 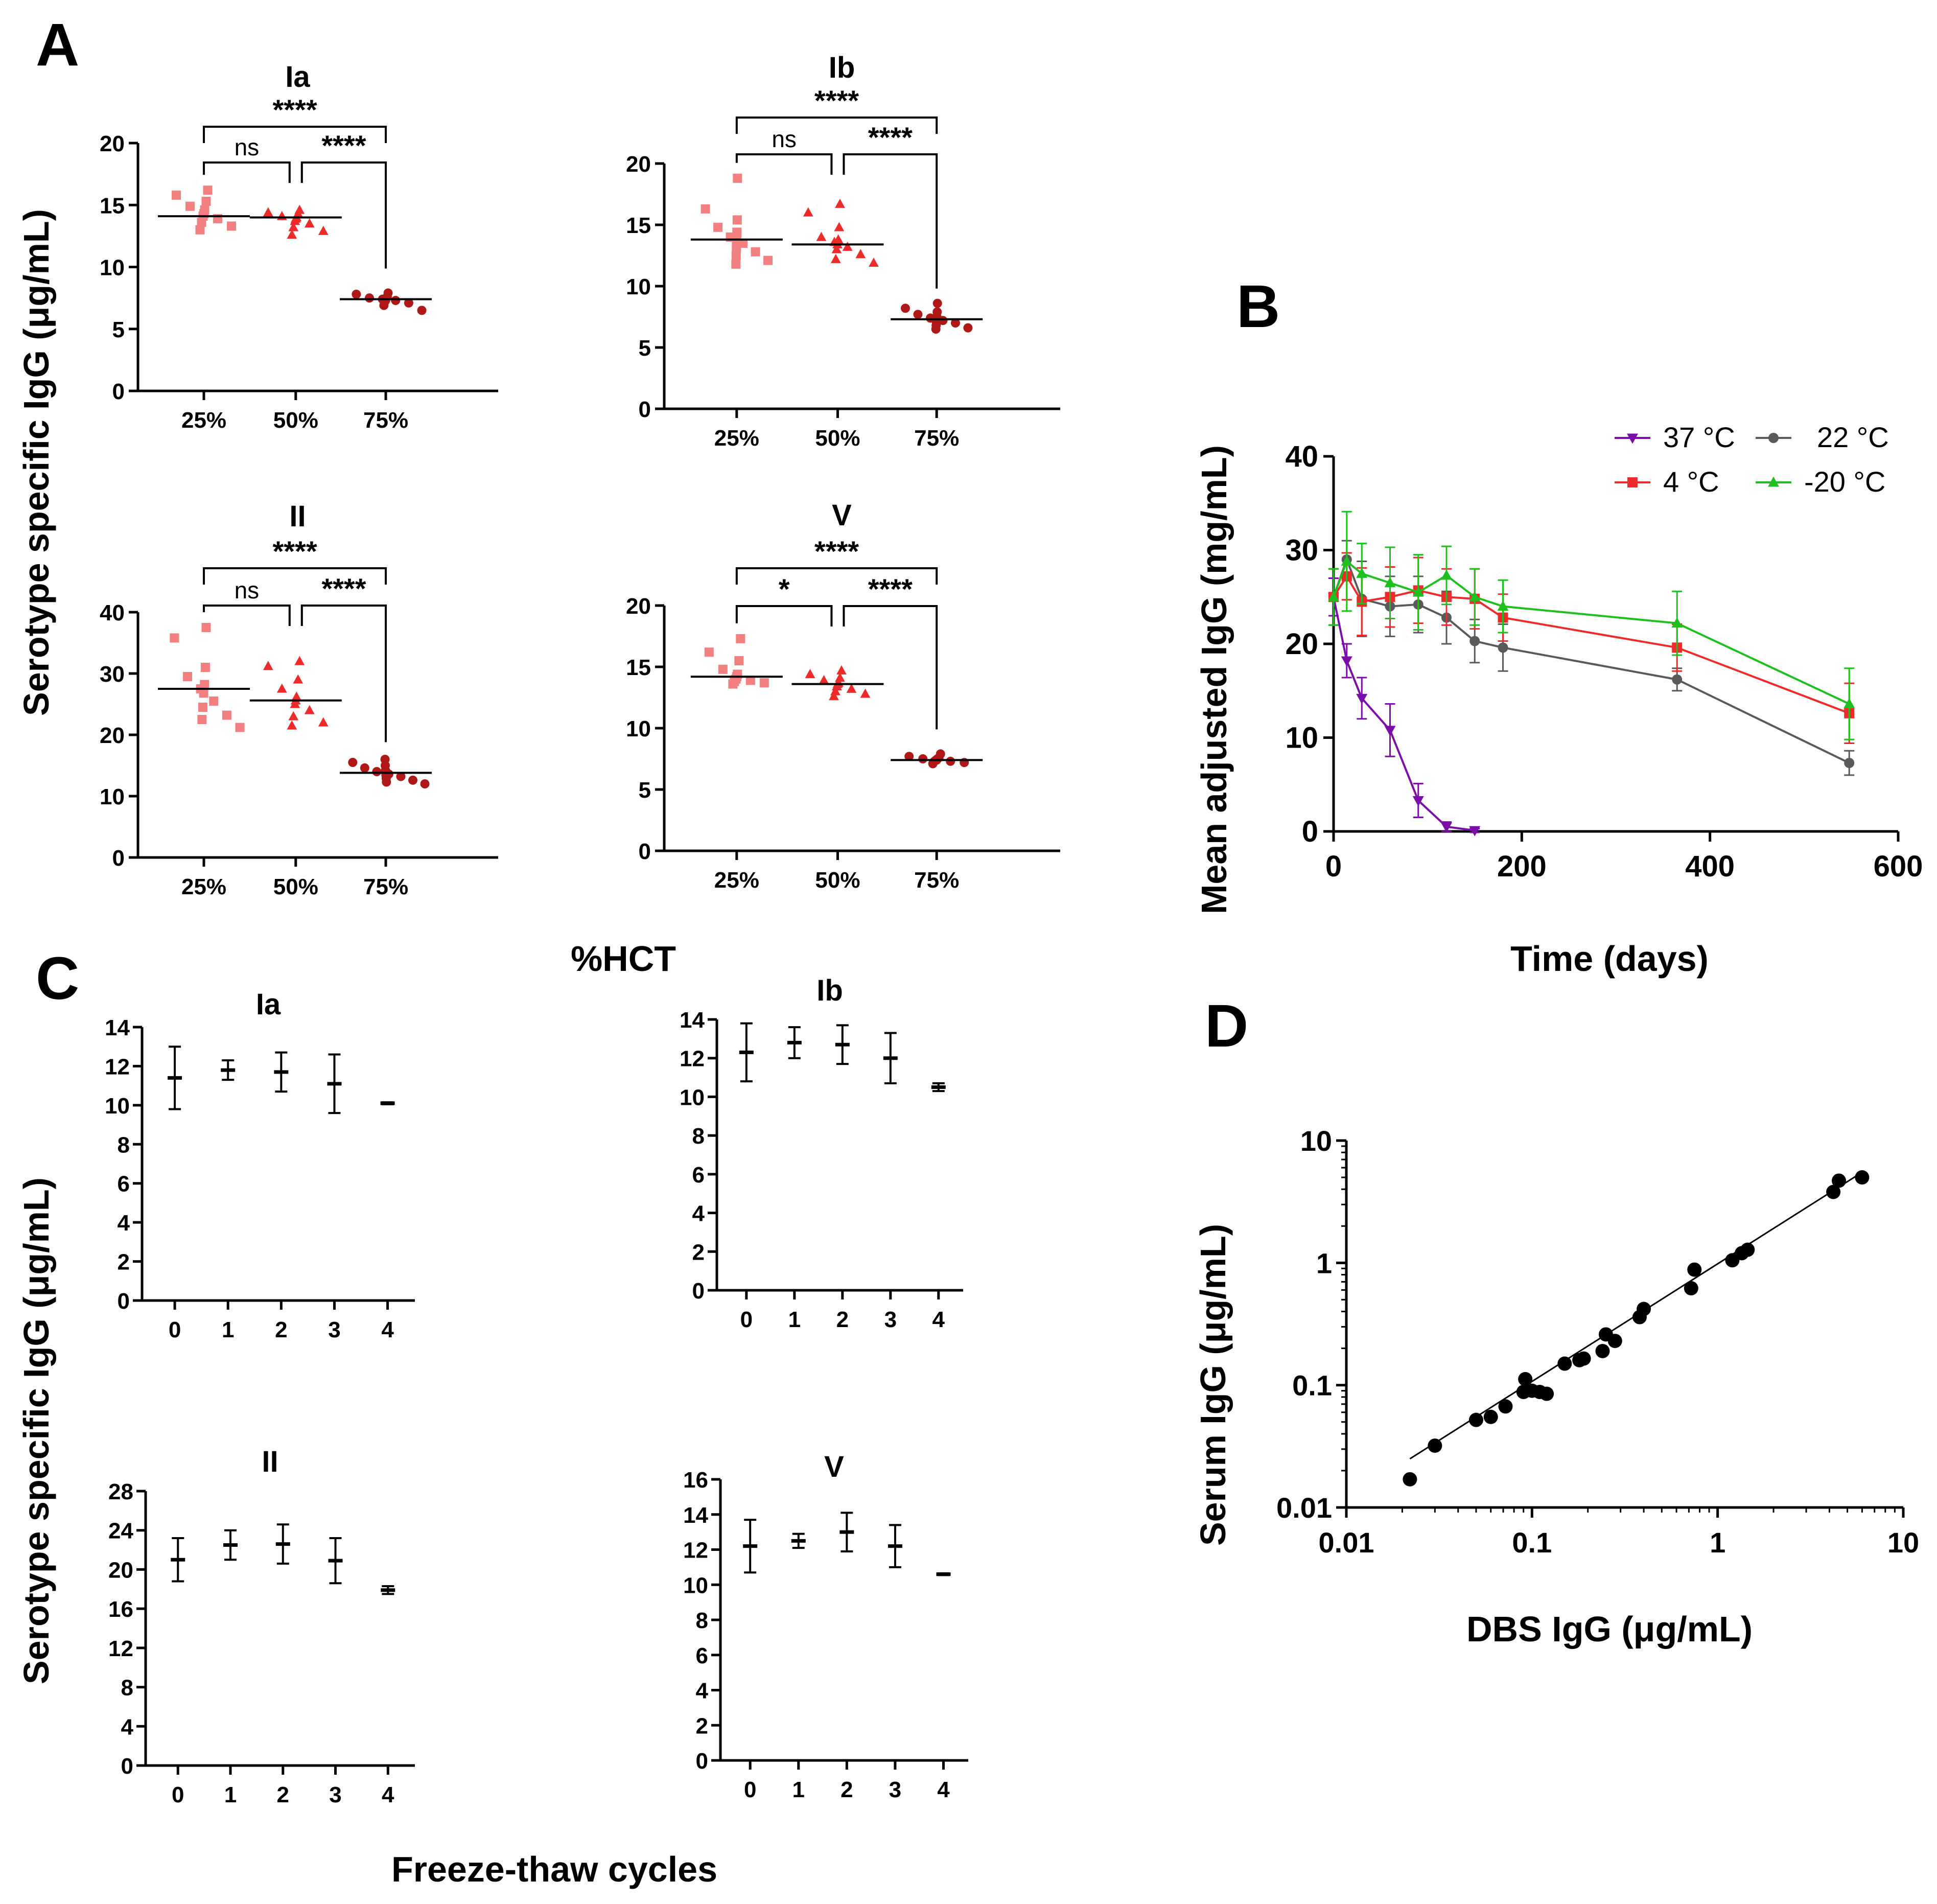 I want to click on legend-entry: 37 °C, so click(x=1675, y=437).